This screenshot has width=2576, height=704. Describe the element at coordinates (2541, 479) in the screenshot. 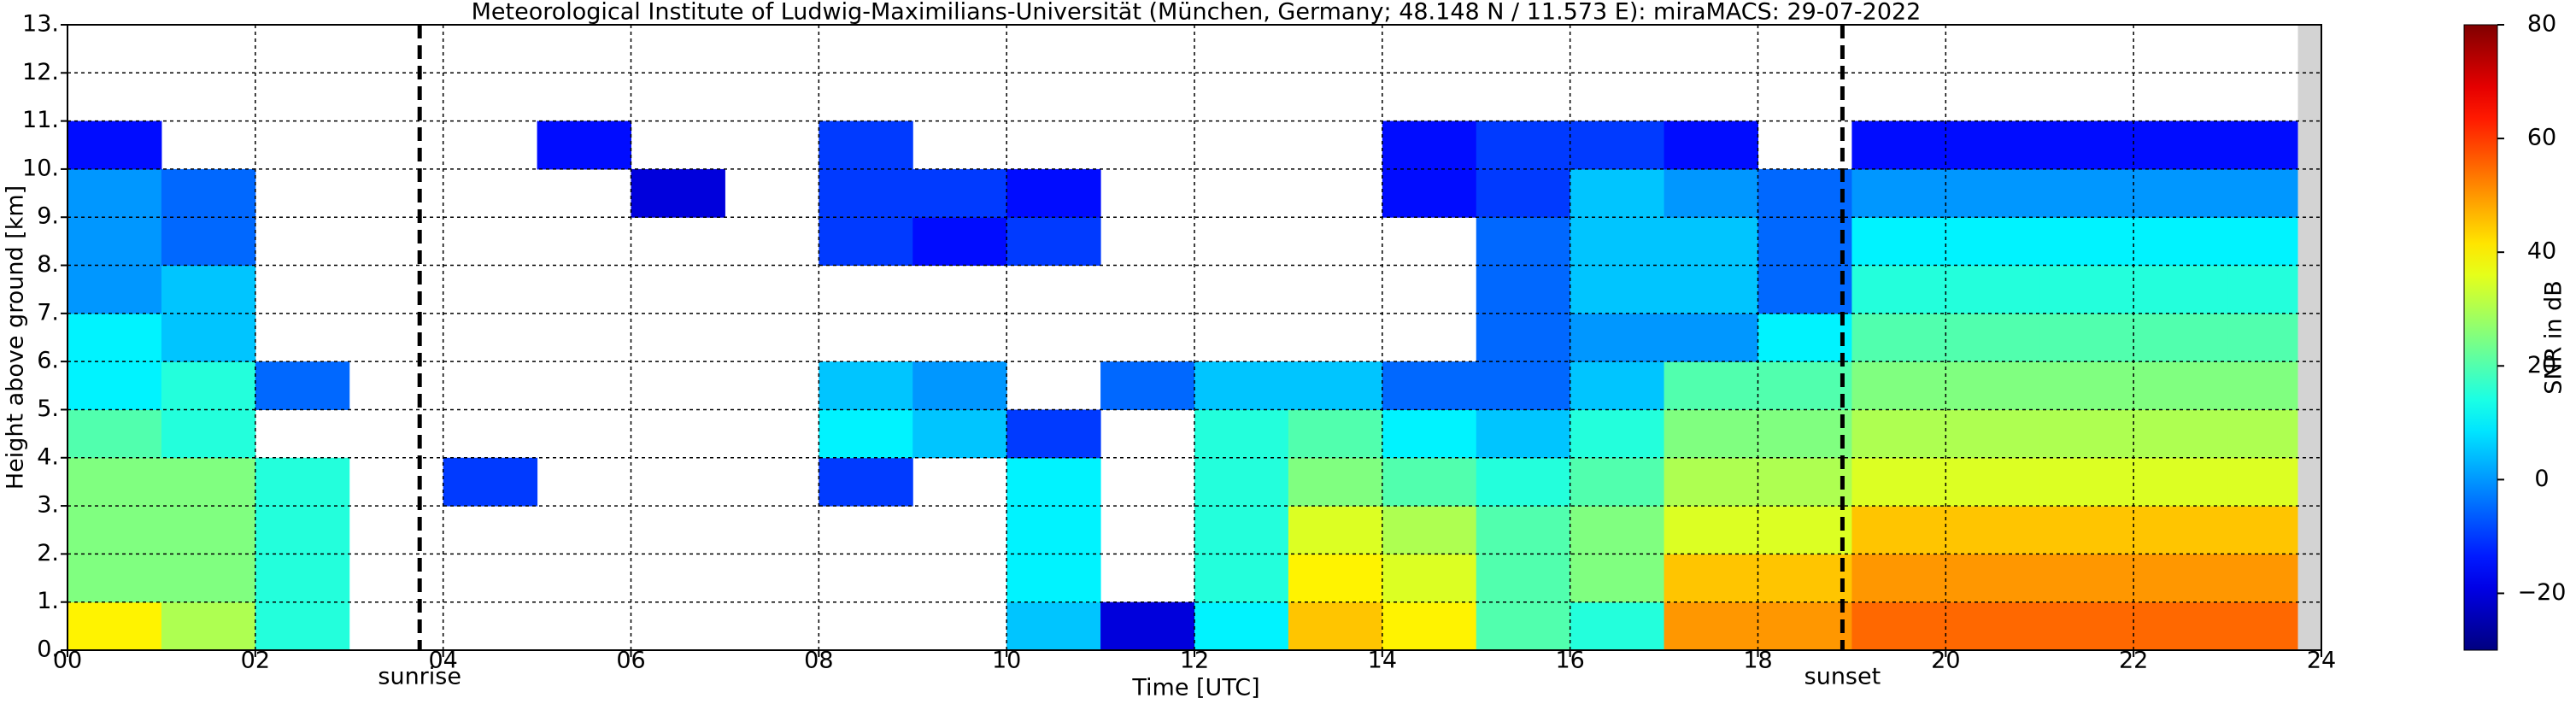

I see `colorbar-tick-label: 0` at that location.